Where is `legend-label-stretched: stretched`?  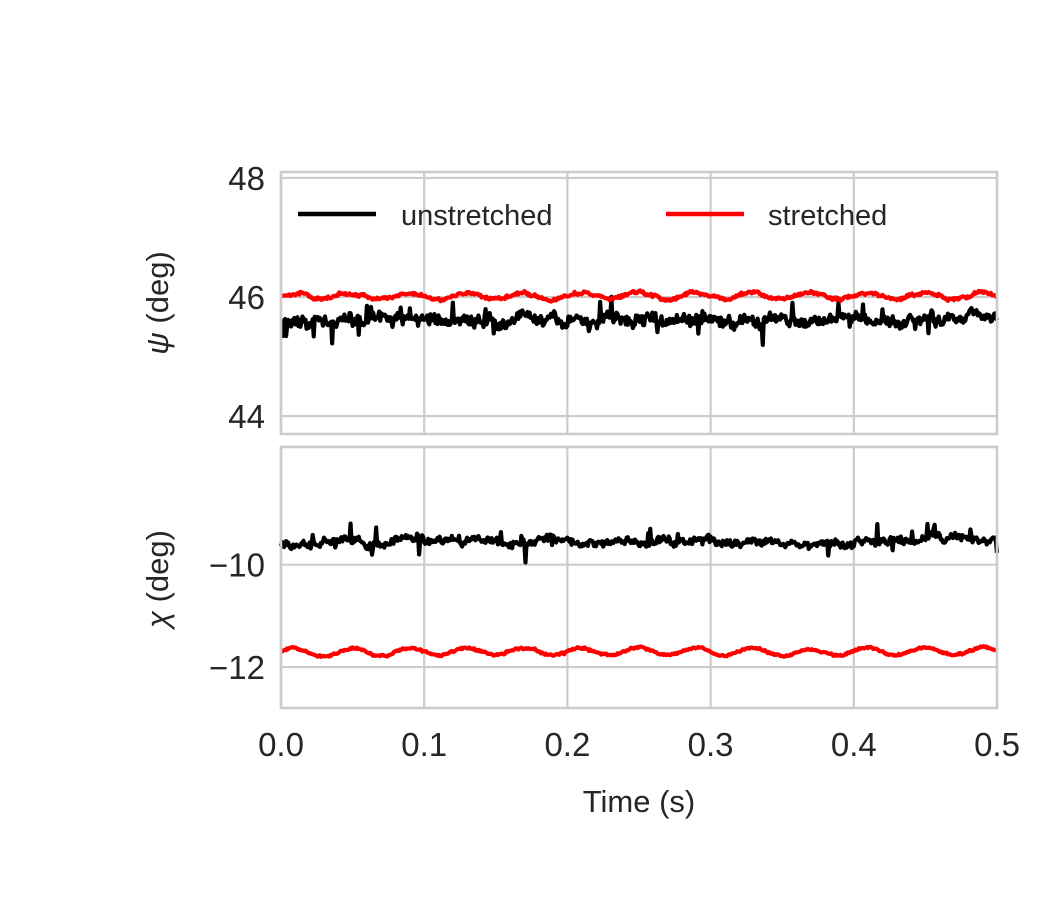
legend-label-stretched: stretched is located at coordinates (827, 216).